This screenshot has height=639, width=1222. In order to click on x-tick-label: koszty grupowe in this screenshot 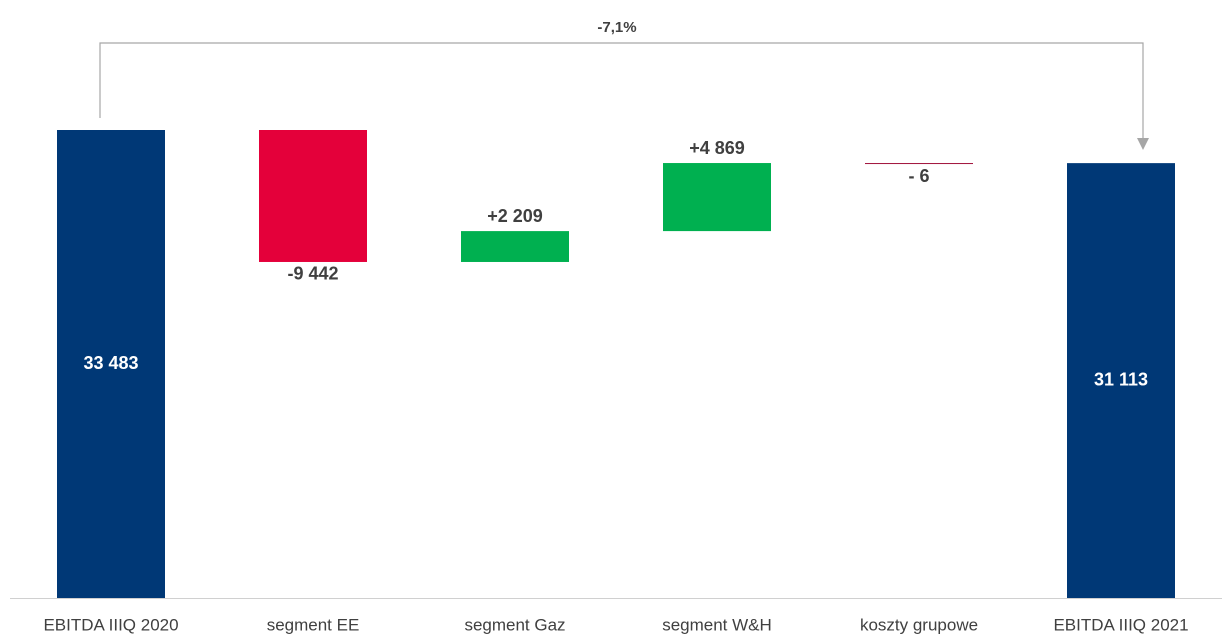, I will do `click(919, 624)`.